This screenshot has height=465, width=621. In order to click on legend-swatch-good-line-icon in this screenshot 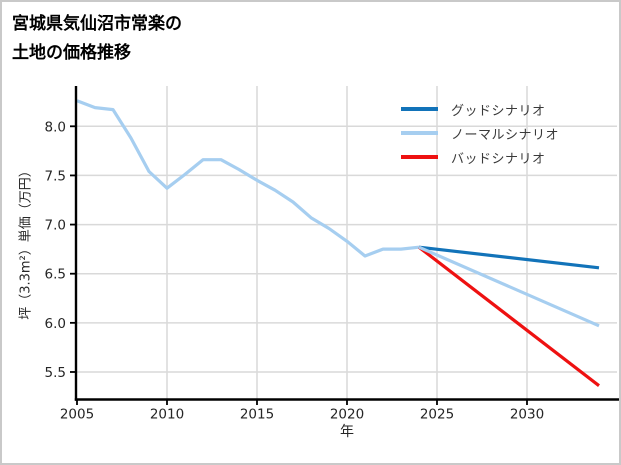, I will do `click(419, 109)`.